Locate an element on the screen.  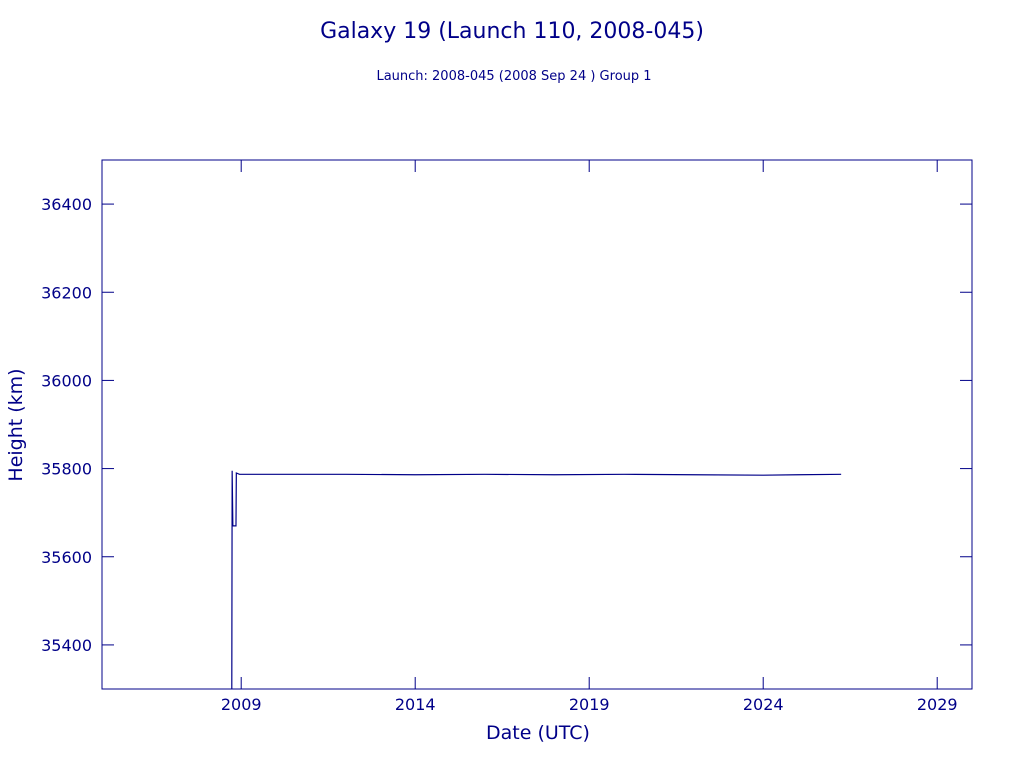
y-tick-label: 35800 is located at coordinates (66, 469).